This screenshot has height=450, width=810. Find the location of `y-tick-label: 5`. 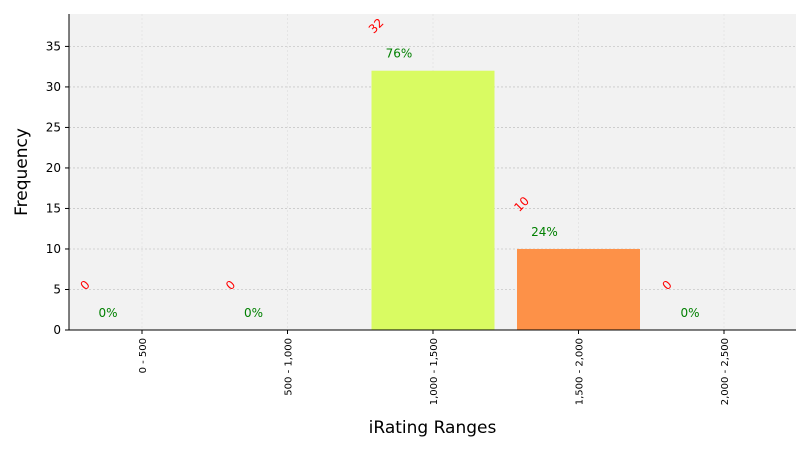

y-tick-label: 5 is located at coordinates (57, 289).